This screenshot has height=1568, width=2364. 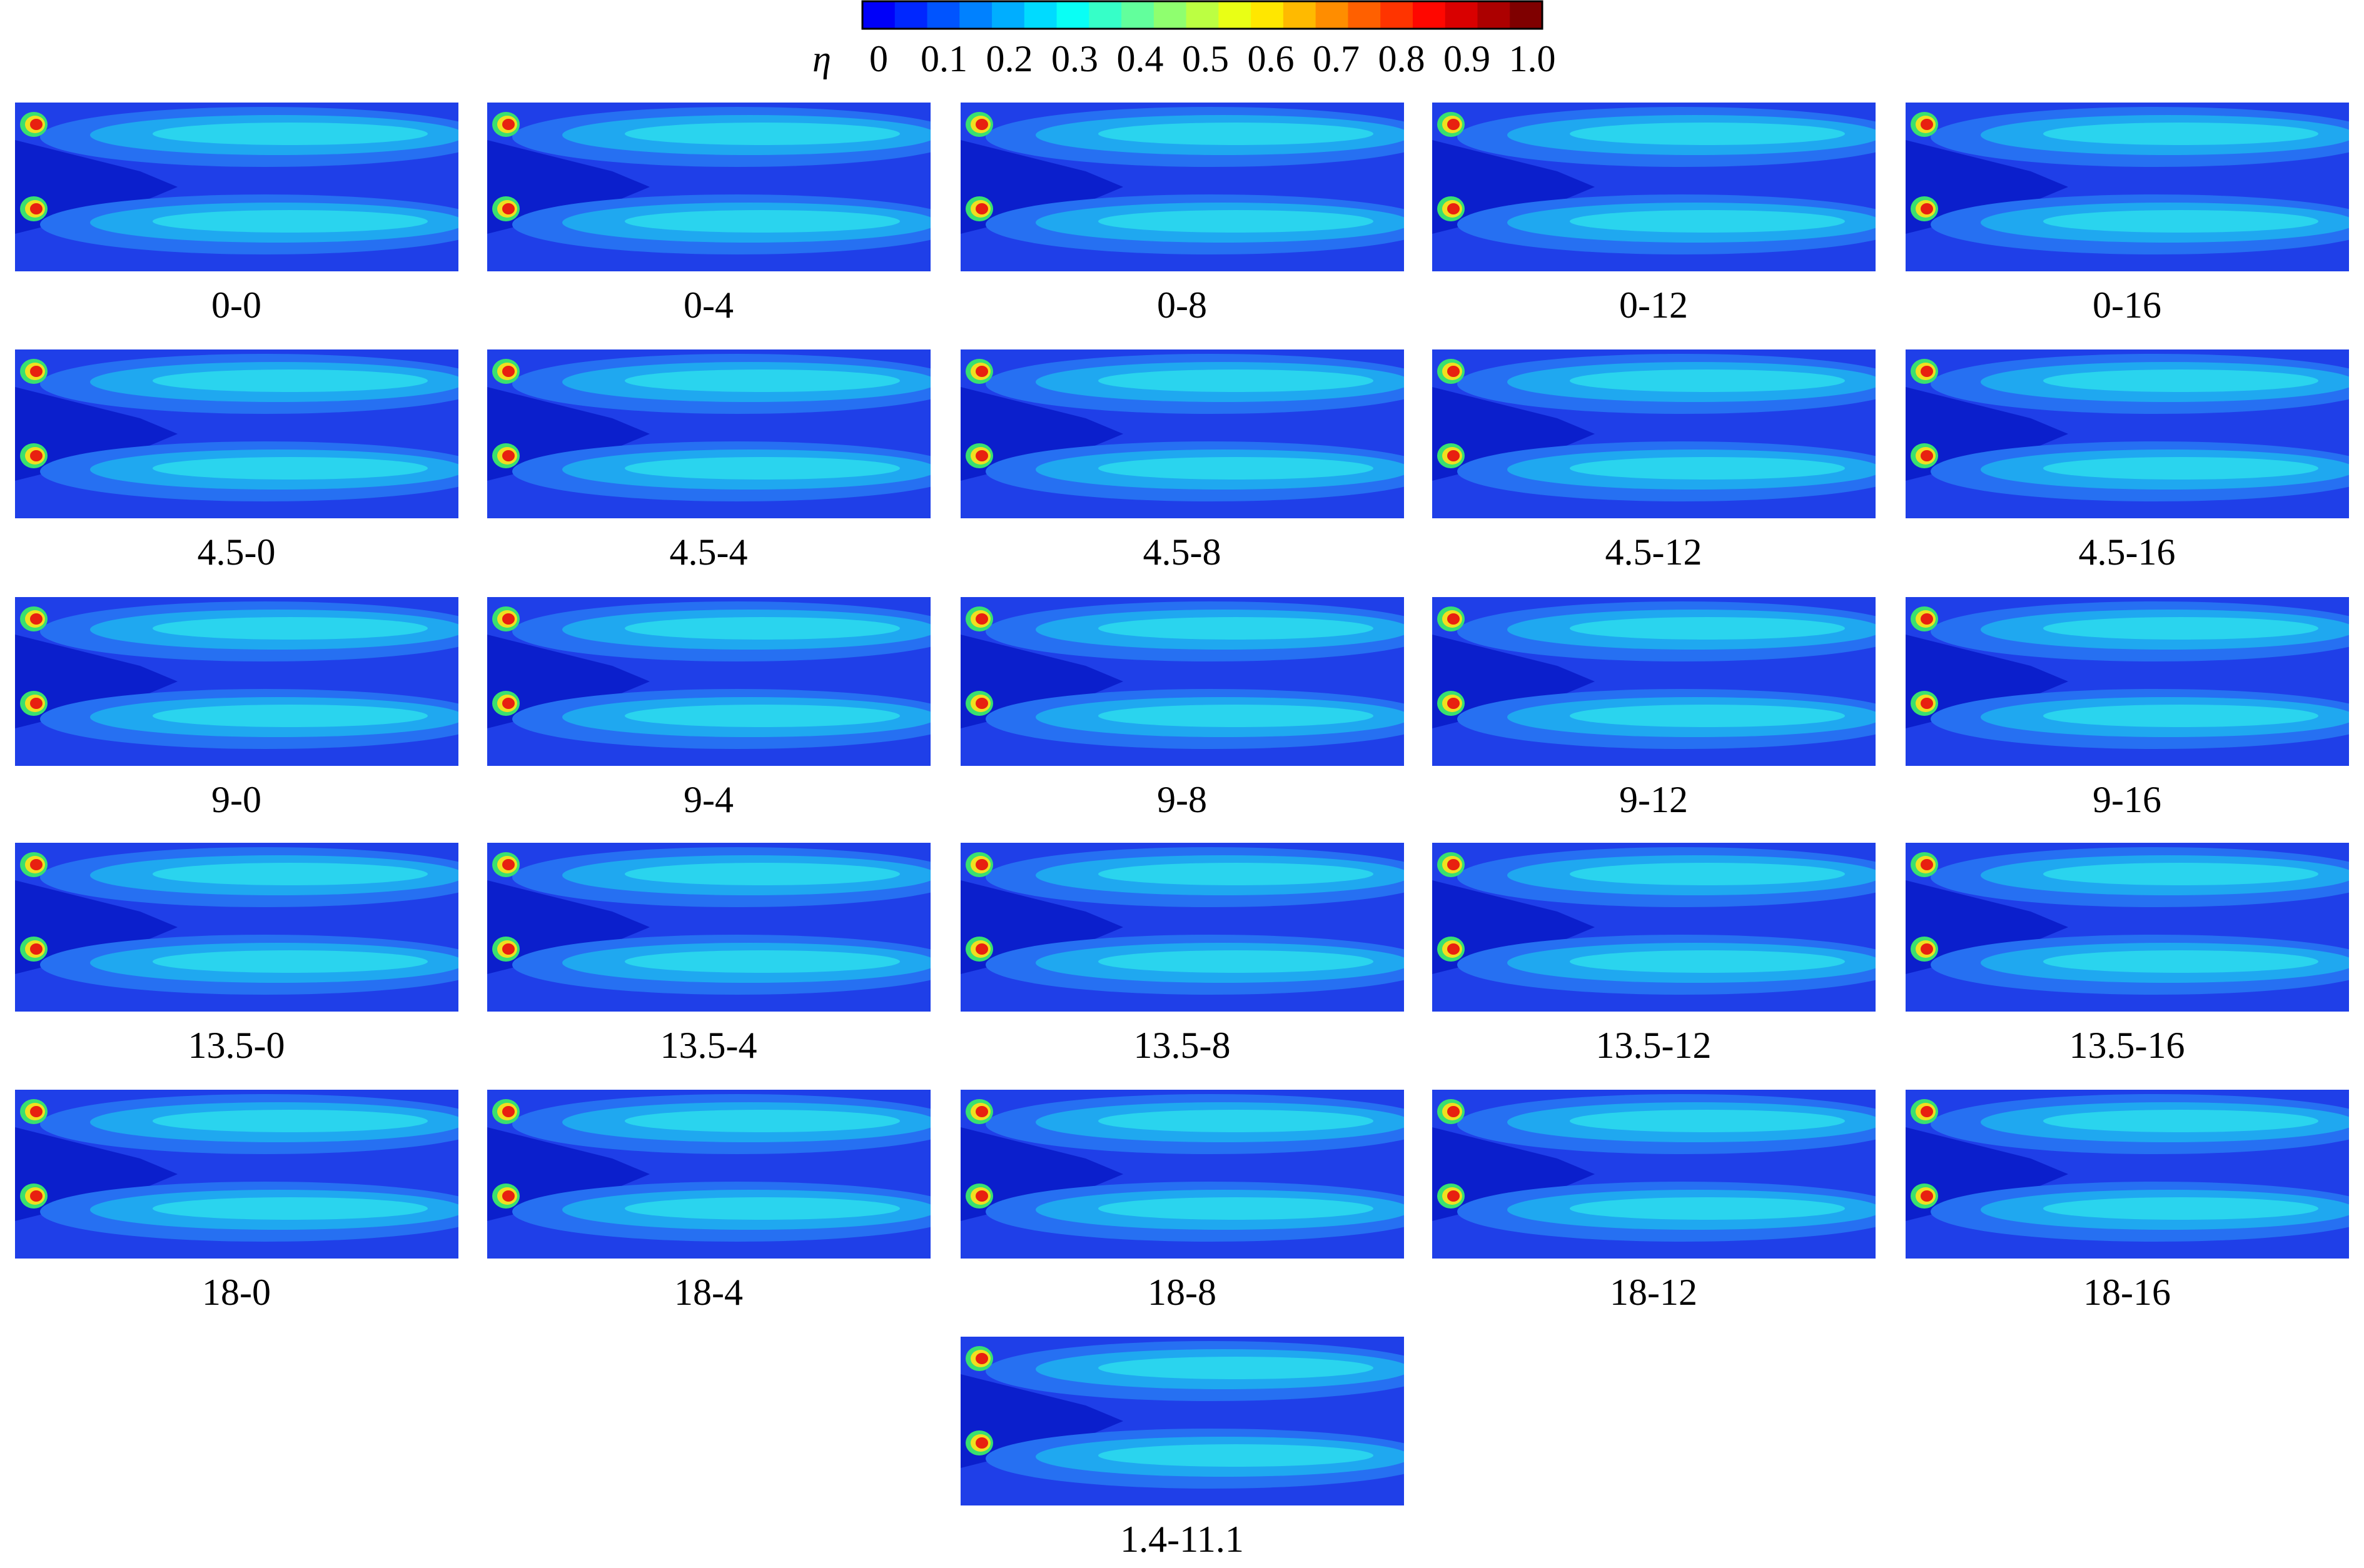 I want to click on colorbar-tick-label: 0.7, so click(x=1336, y=58).